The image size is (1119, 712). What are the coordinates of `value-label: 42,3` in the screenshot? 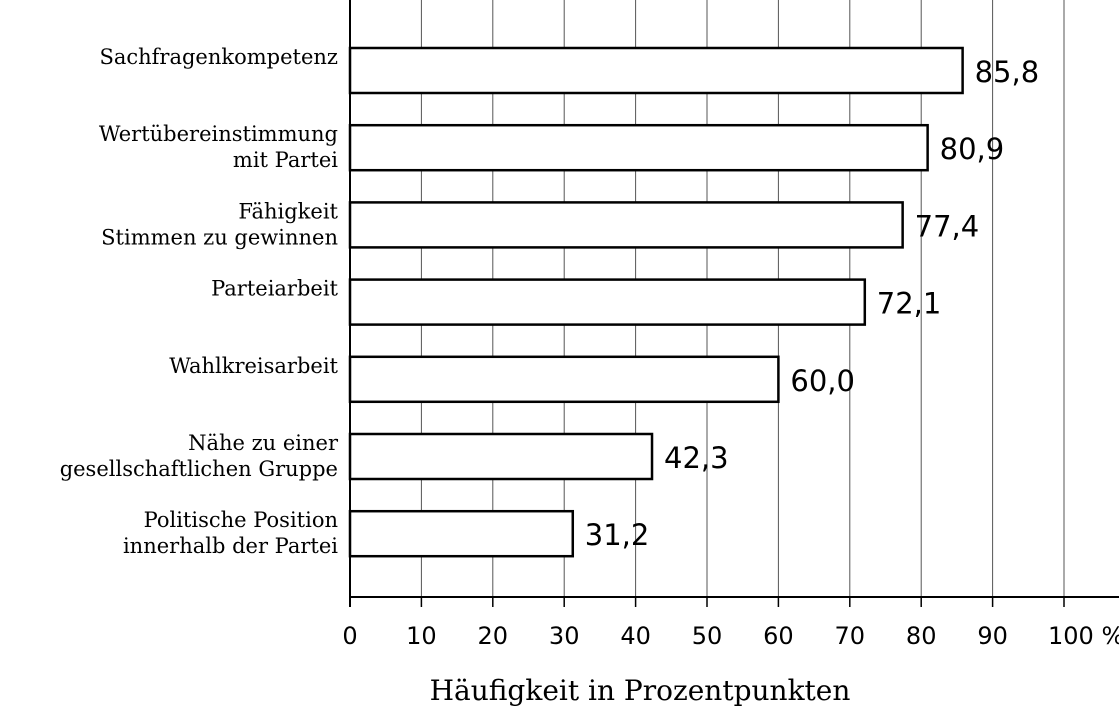 It's located at (696, 458).